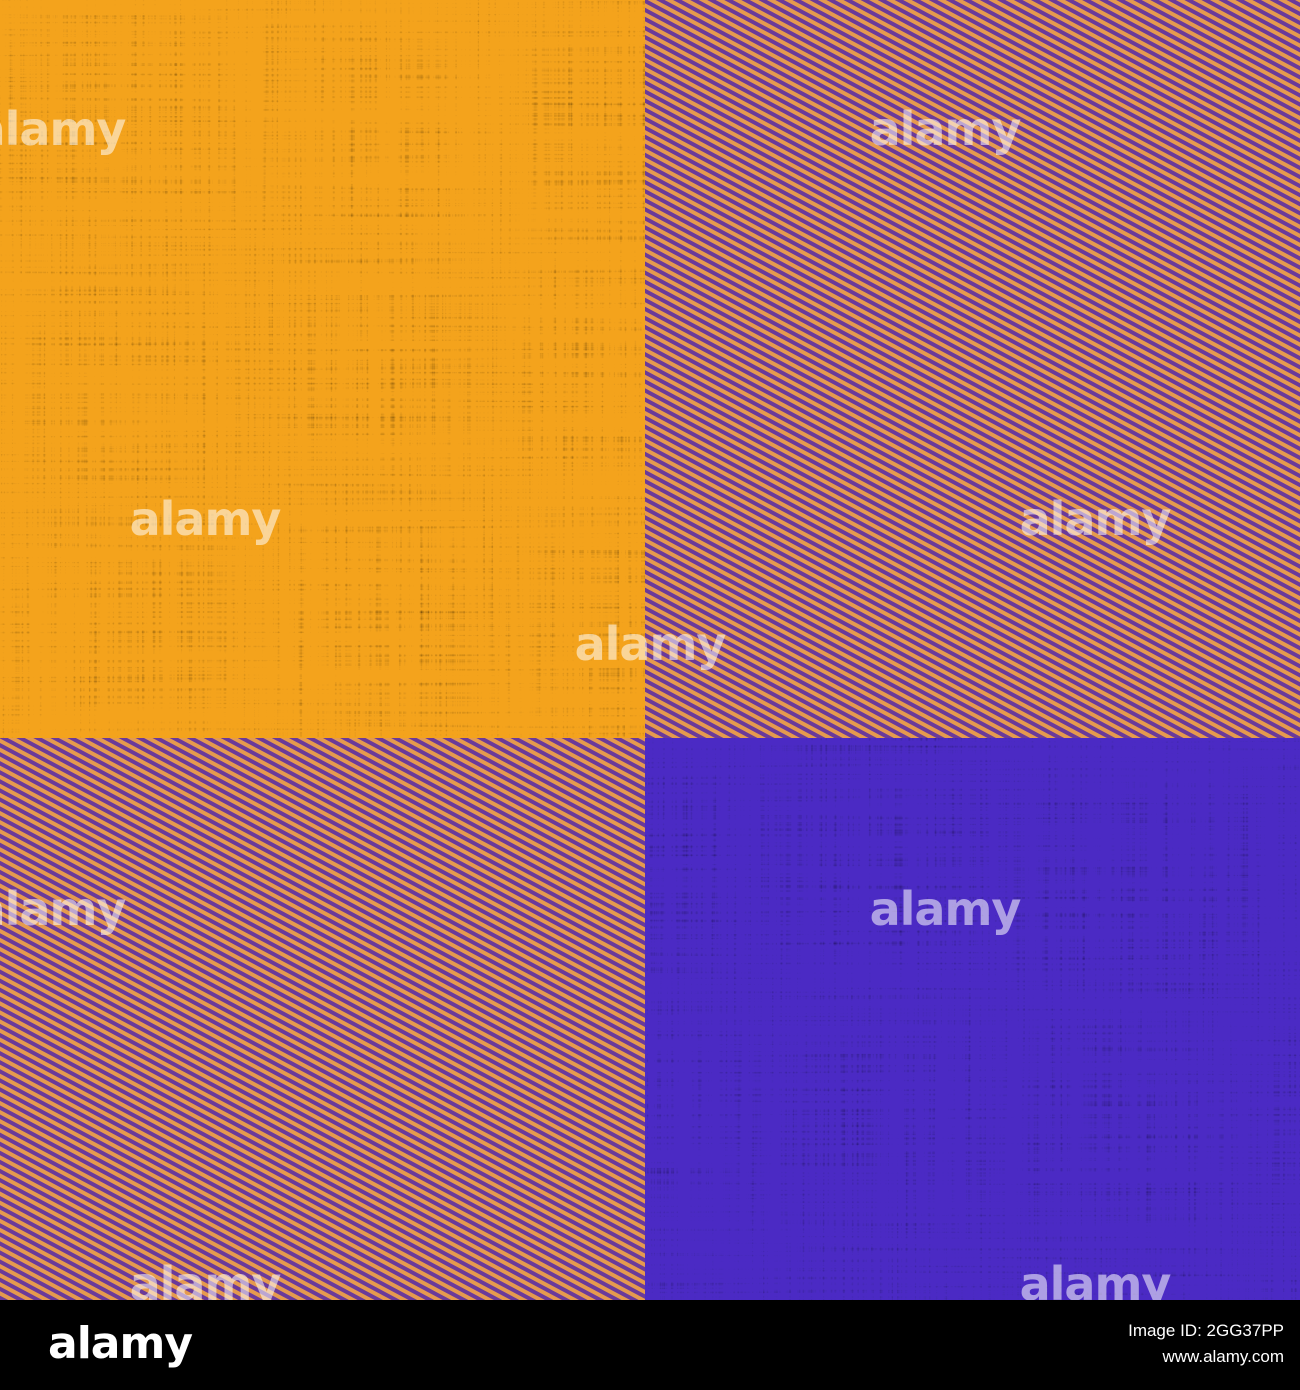 The width and height of the screenshot is (1300, 1390). Describe the element at coordinates (1222, 1356) in the screenshot. I see `site-url: www.alamy.com` at that location.